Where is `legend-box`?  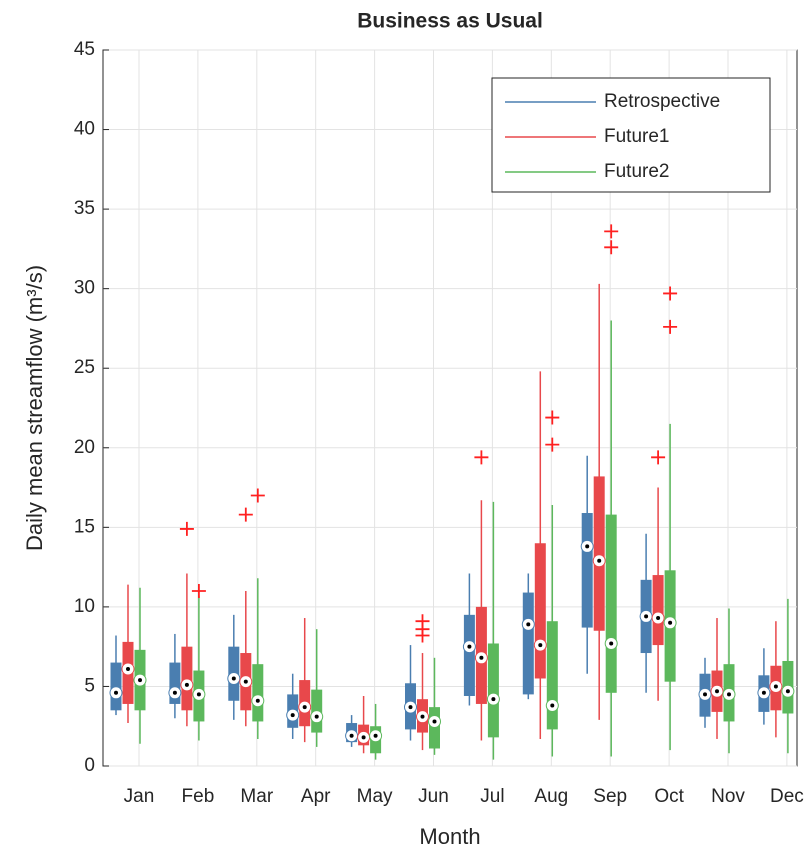 legend-box is located at coordinates (631, 135).